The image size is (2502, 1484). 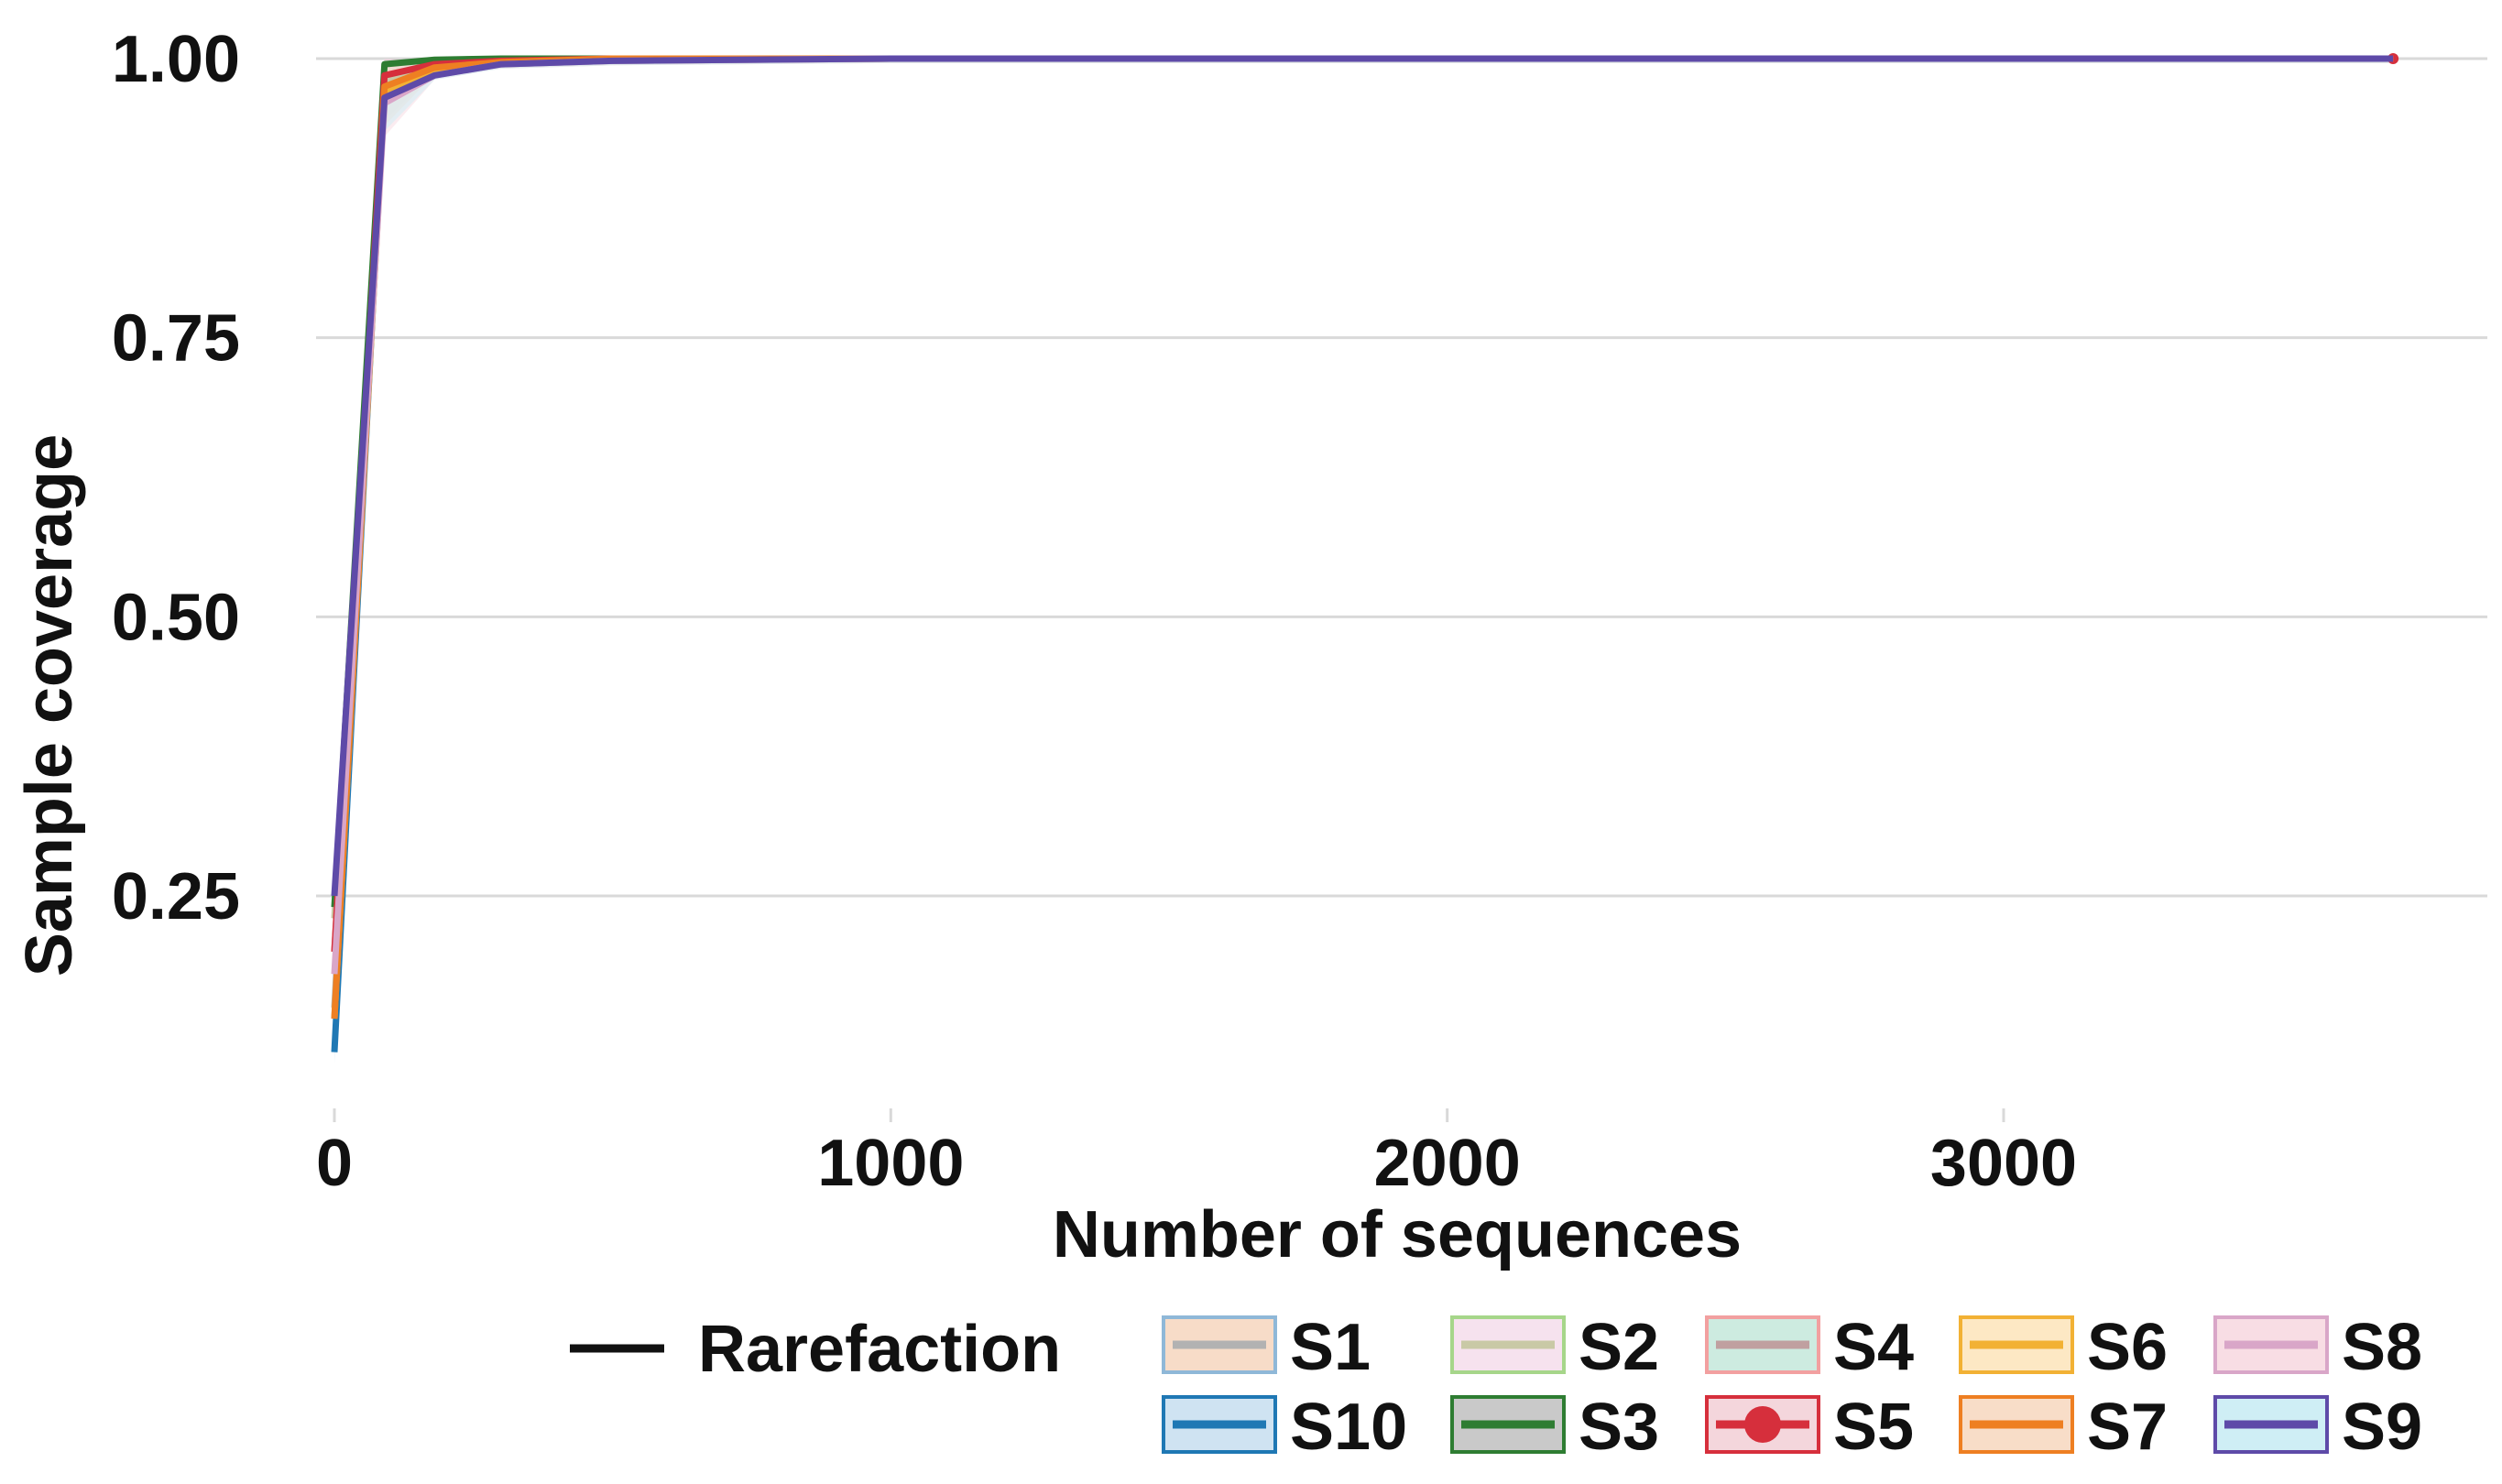 I want to click on x-tick-label: 3000, so click(x=2004, y=1163).